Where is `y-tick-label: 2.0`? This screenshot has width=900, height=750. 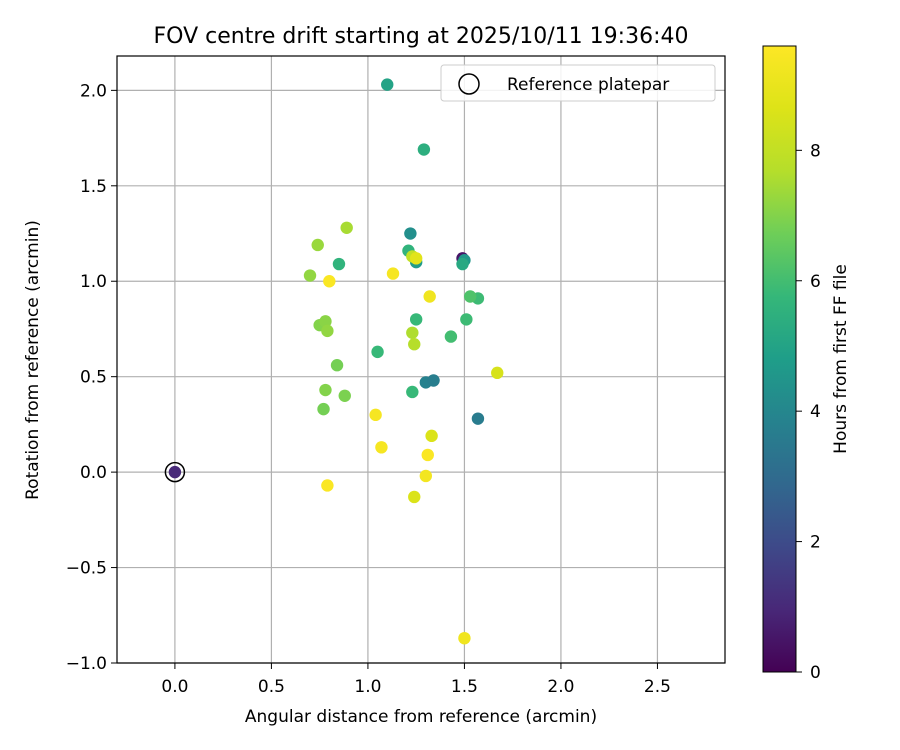
y-tick-label: 2.0 is located at coordinates (93, 91).